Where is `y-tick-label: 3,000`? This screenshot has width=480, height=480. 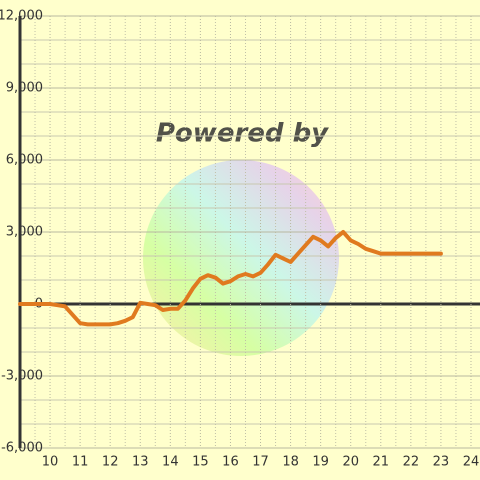
y-tick-label: 3,000 is located at coordinates (24, 232).